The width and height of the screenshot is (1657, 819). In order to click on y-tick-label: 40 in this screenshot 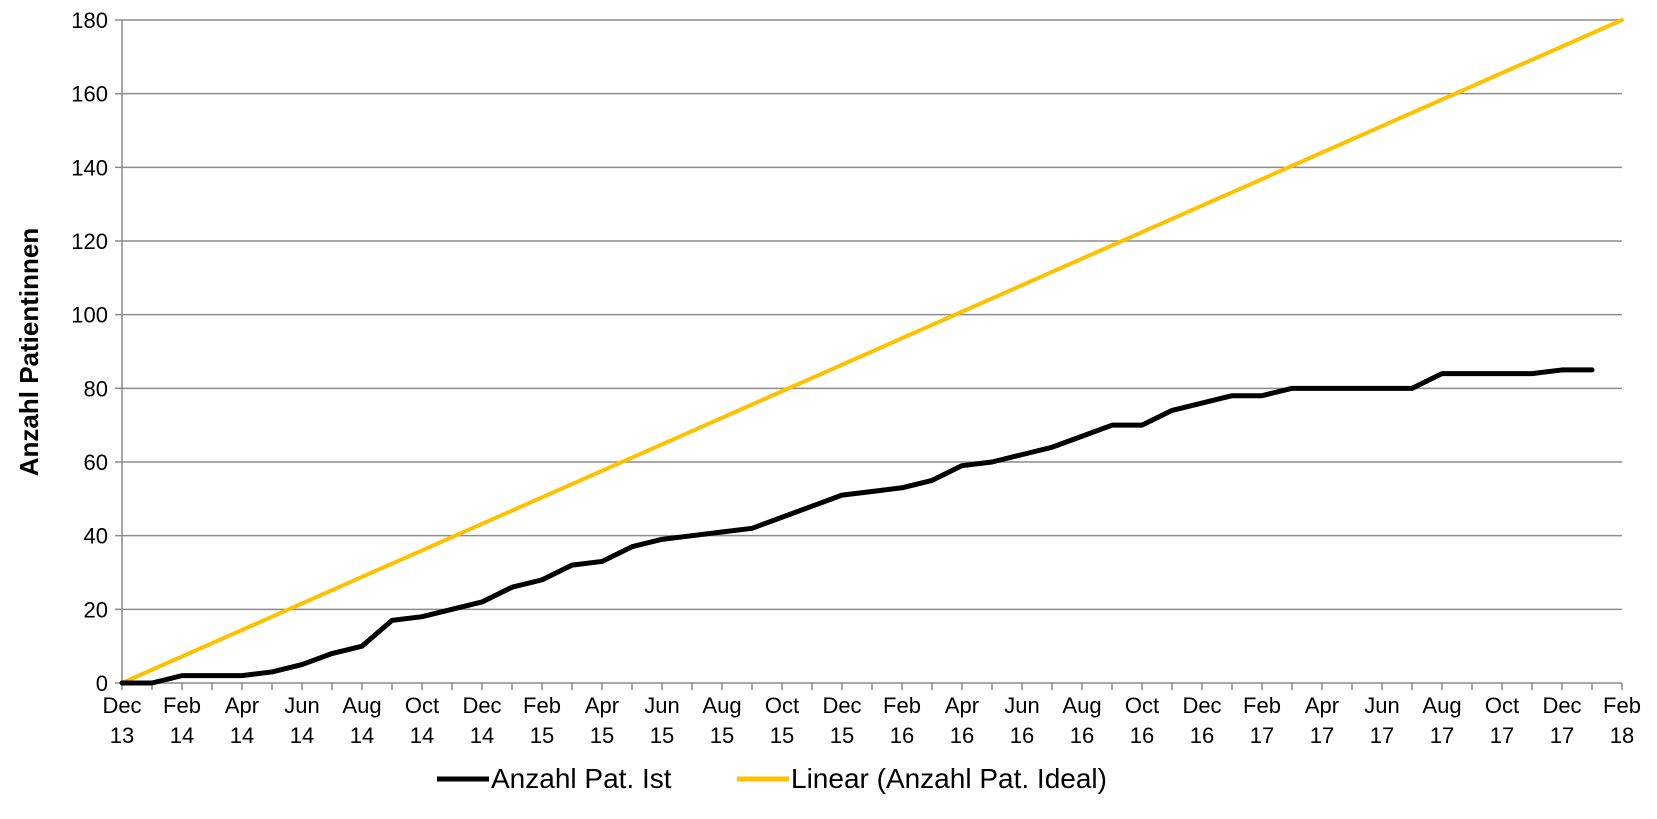, I will do `click(96, 536)`.